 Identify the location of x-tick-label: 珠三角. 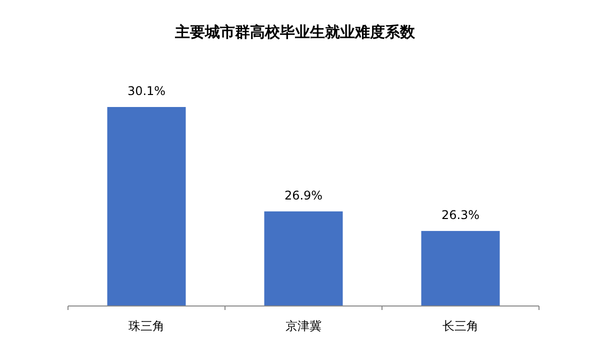
(146, 326).